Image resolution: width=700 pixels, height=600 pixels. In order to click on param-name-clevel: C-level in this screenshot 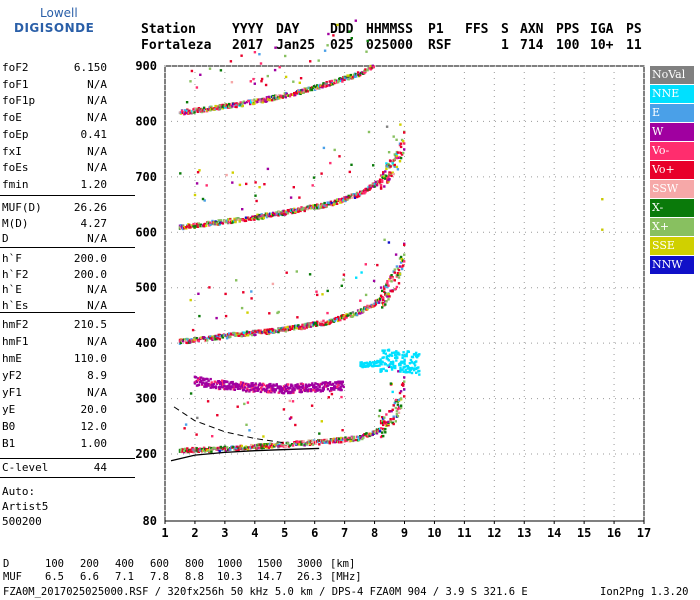, I will do `click(25, 467)`.